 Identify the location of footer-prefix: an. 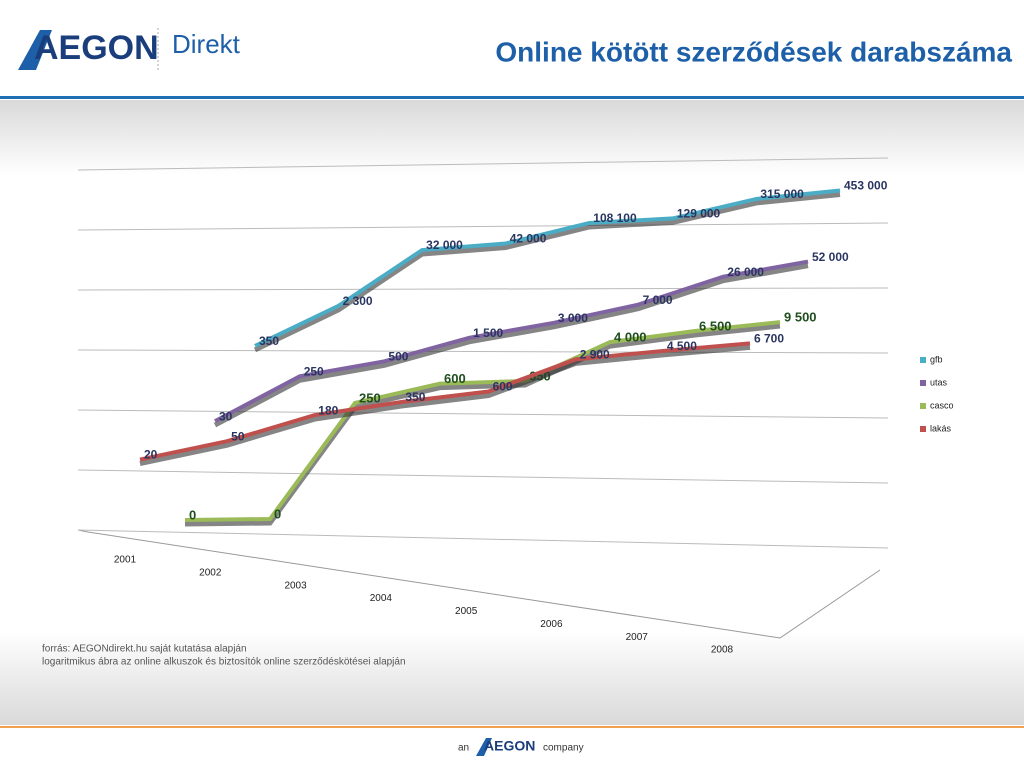
(463, 748).